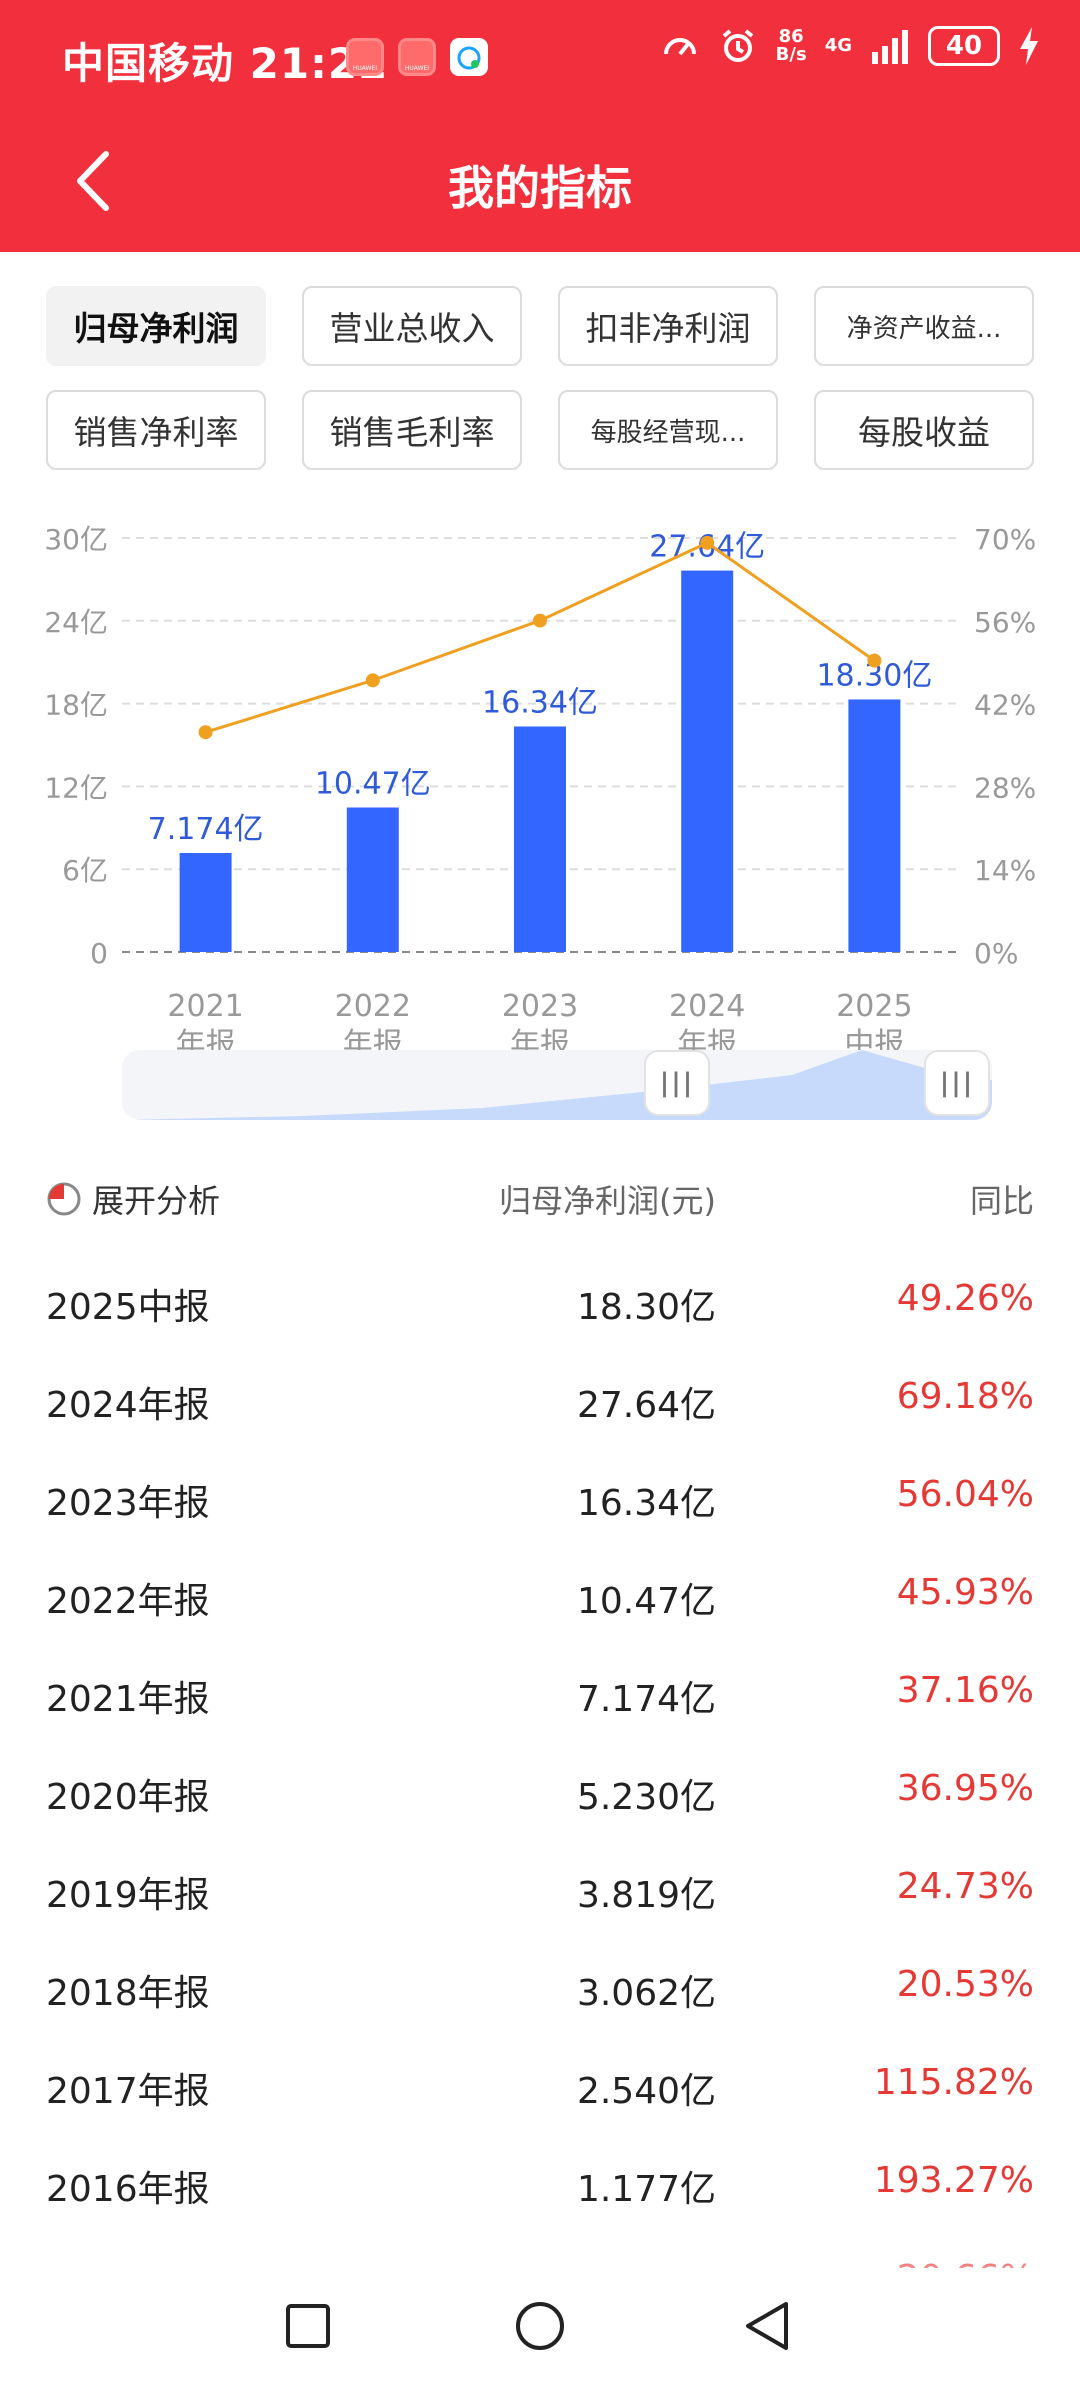  Describe the element at coordinates (308, 2326) in the screenshot. I see `recent-apps-icon` at that location.